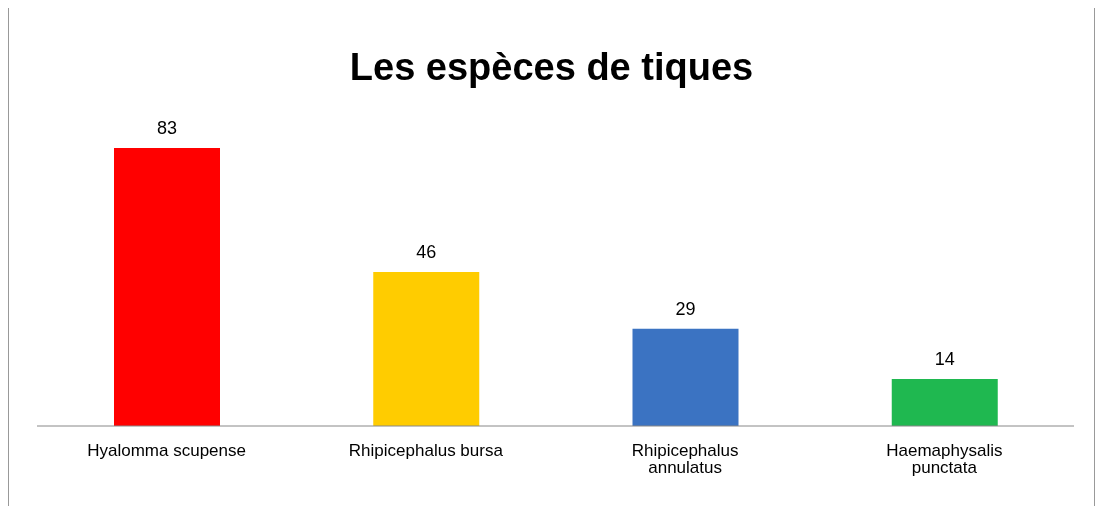 Image resolution: width=1105 pixels, height=514 pixels. Describe the element at coordinates (944, 459) in the screenshot. I see `x-tick-label: Haemaphysalis punctata` at that location.